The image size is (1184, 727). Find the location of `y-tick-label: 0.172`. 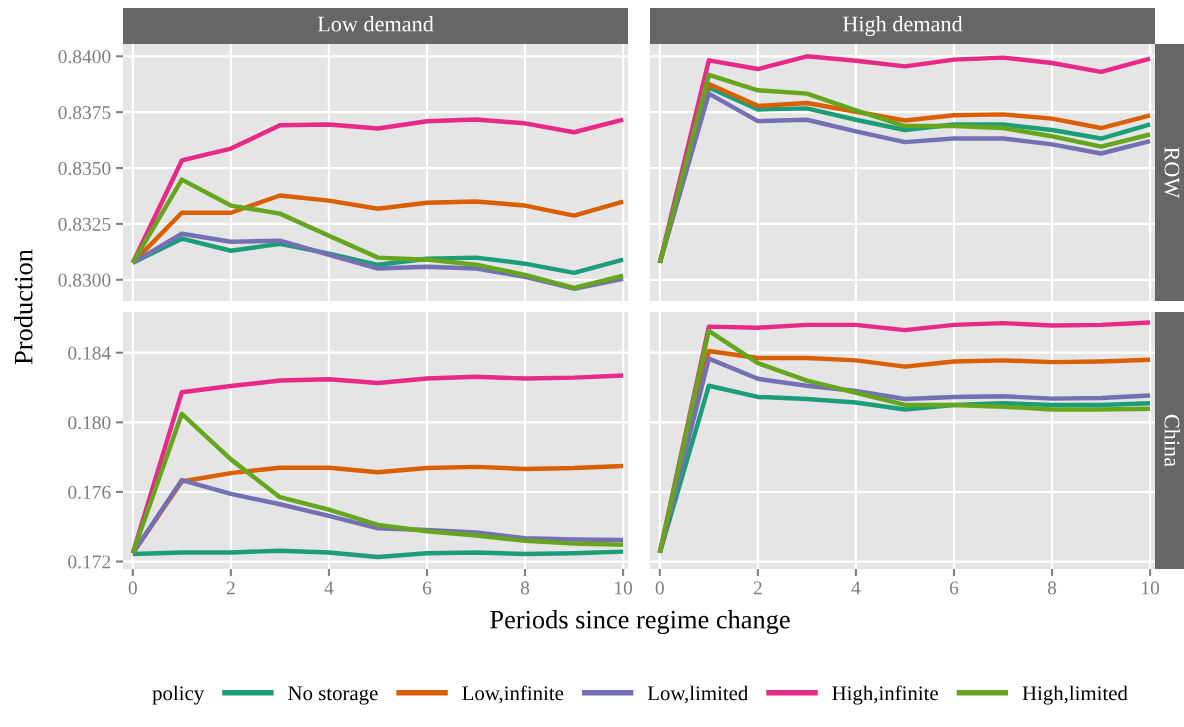

y-tick-label: 0.172 is located at coordinates (89, 562).